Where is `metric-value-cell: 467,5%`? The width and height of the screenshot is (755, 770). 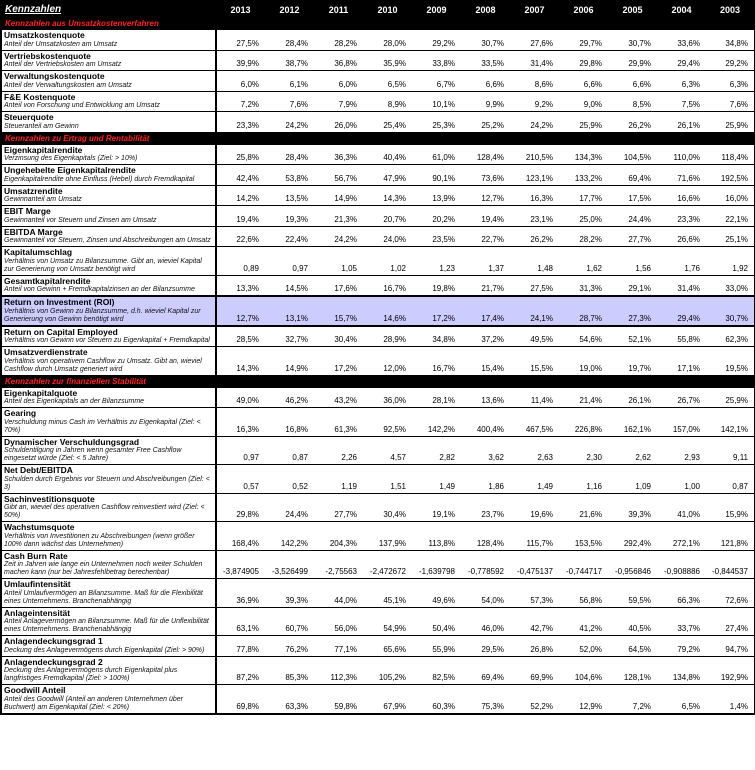
metric-value-cell: 467,5% is located at coordinates (534, 422).